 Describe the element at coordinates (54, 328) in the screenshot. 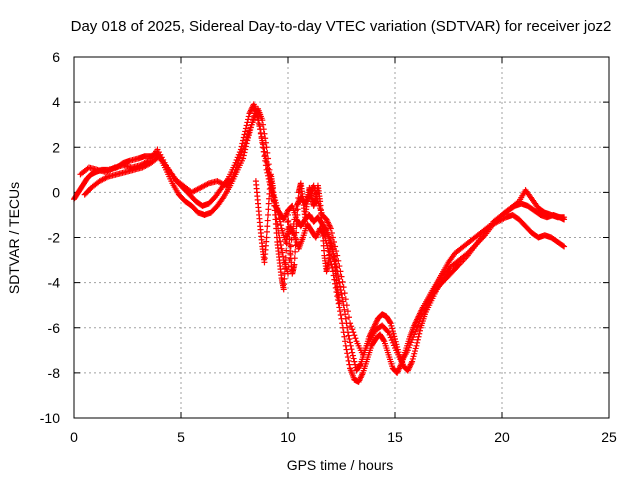

I see `y-tick-label: -6` at that location.